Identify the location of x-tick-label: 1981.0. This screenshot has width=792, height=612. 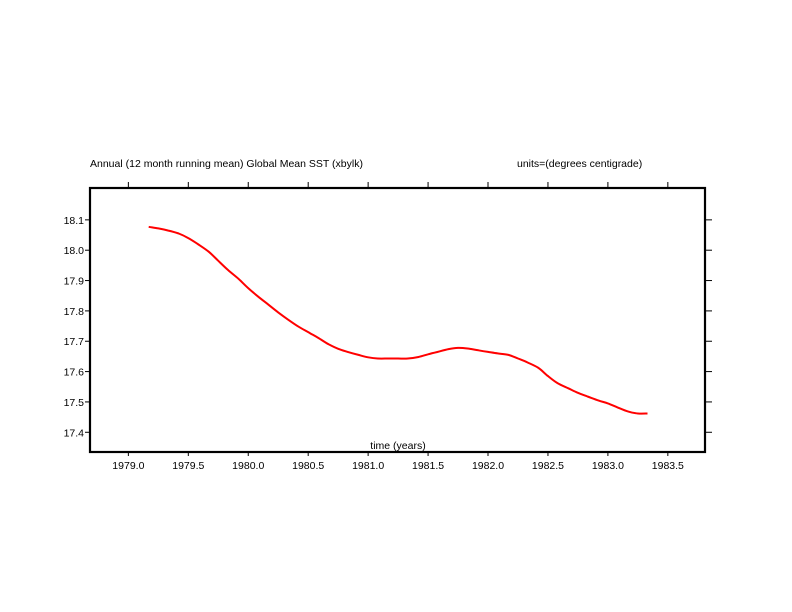
(368, 466).